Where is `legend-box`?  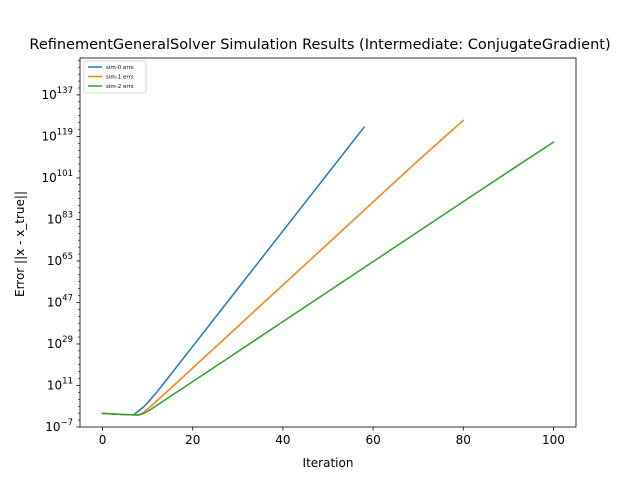
legend-box is located at coordinates (115, 77).